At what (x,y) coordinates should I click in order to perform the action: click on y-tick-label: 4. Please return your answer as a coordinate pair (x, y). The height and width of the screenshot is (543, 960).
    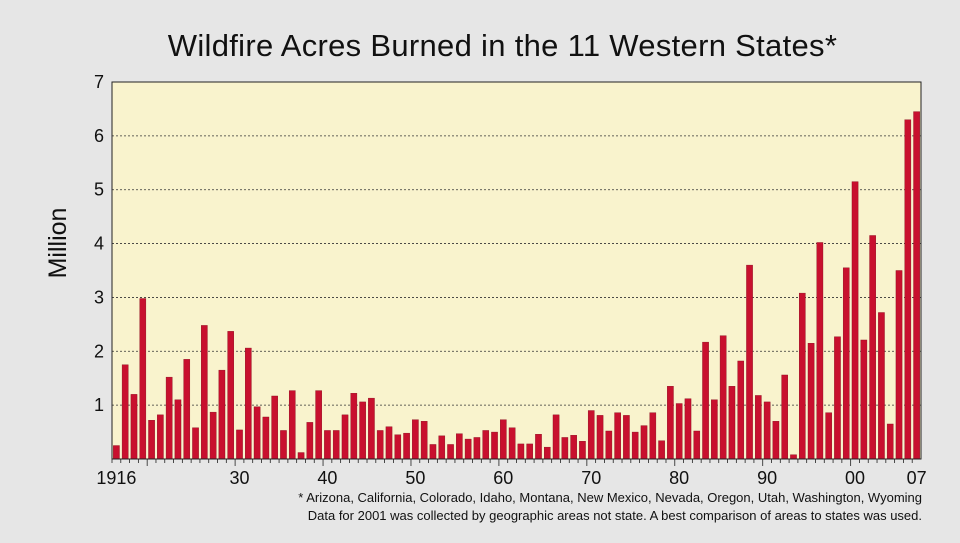
    Looking at the image, I should click on (99, 244).